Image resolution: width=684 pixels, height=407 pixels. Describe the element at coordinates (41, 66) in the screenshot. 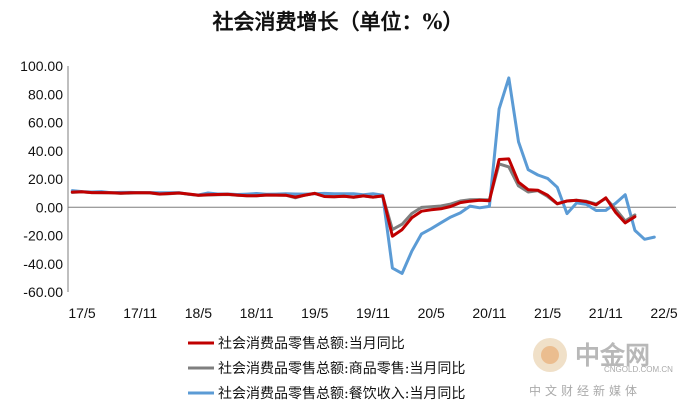

I see `y-tick-label: 100.00` at that location.